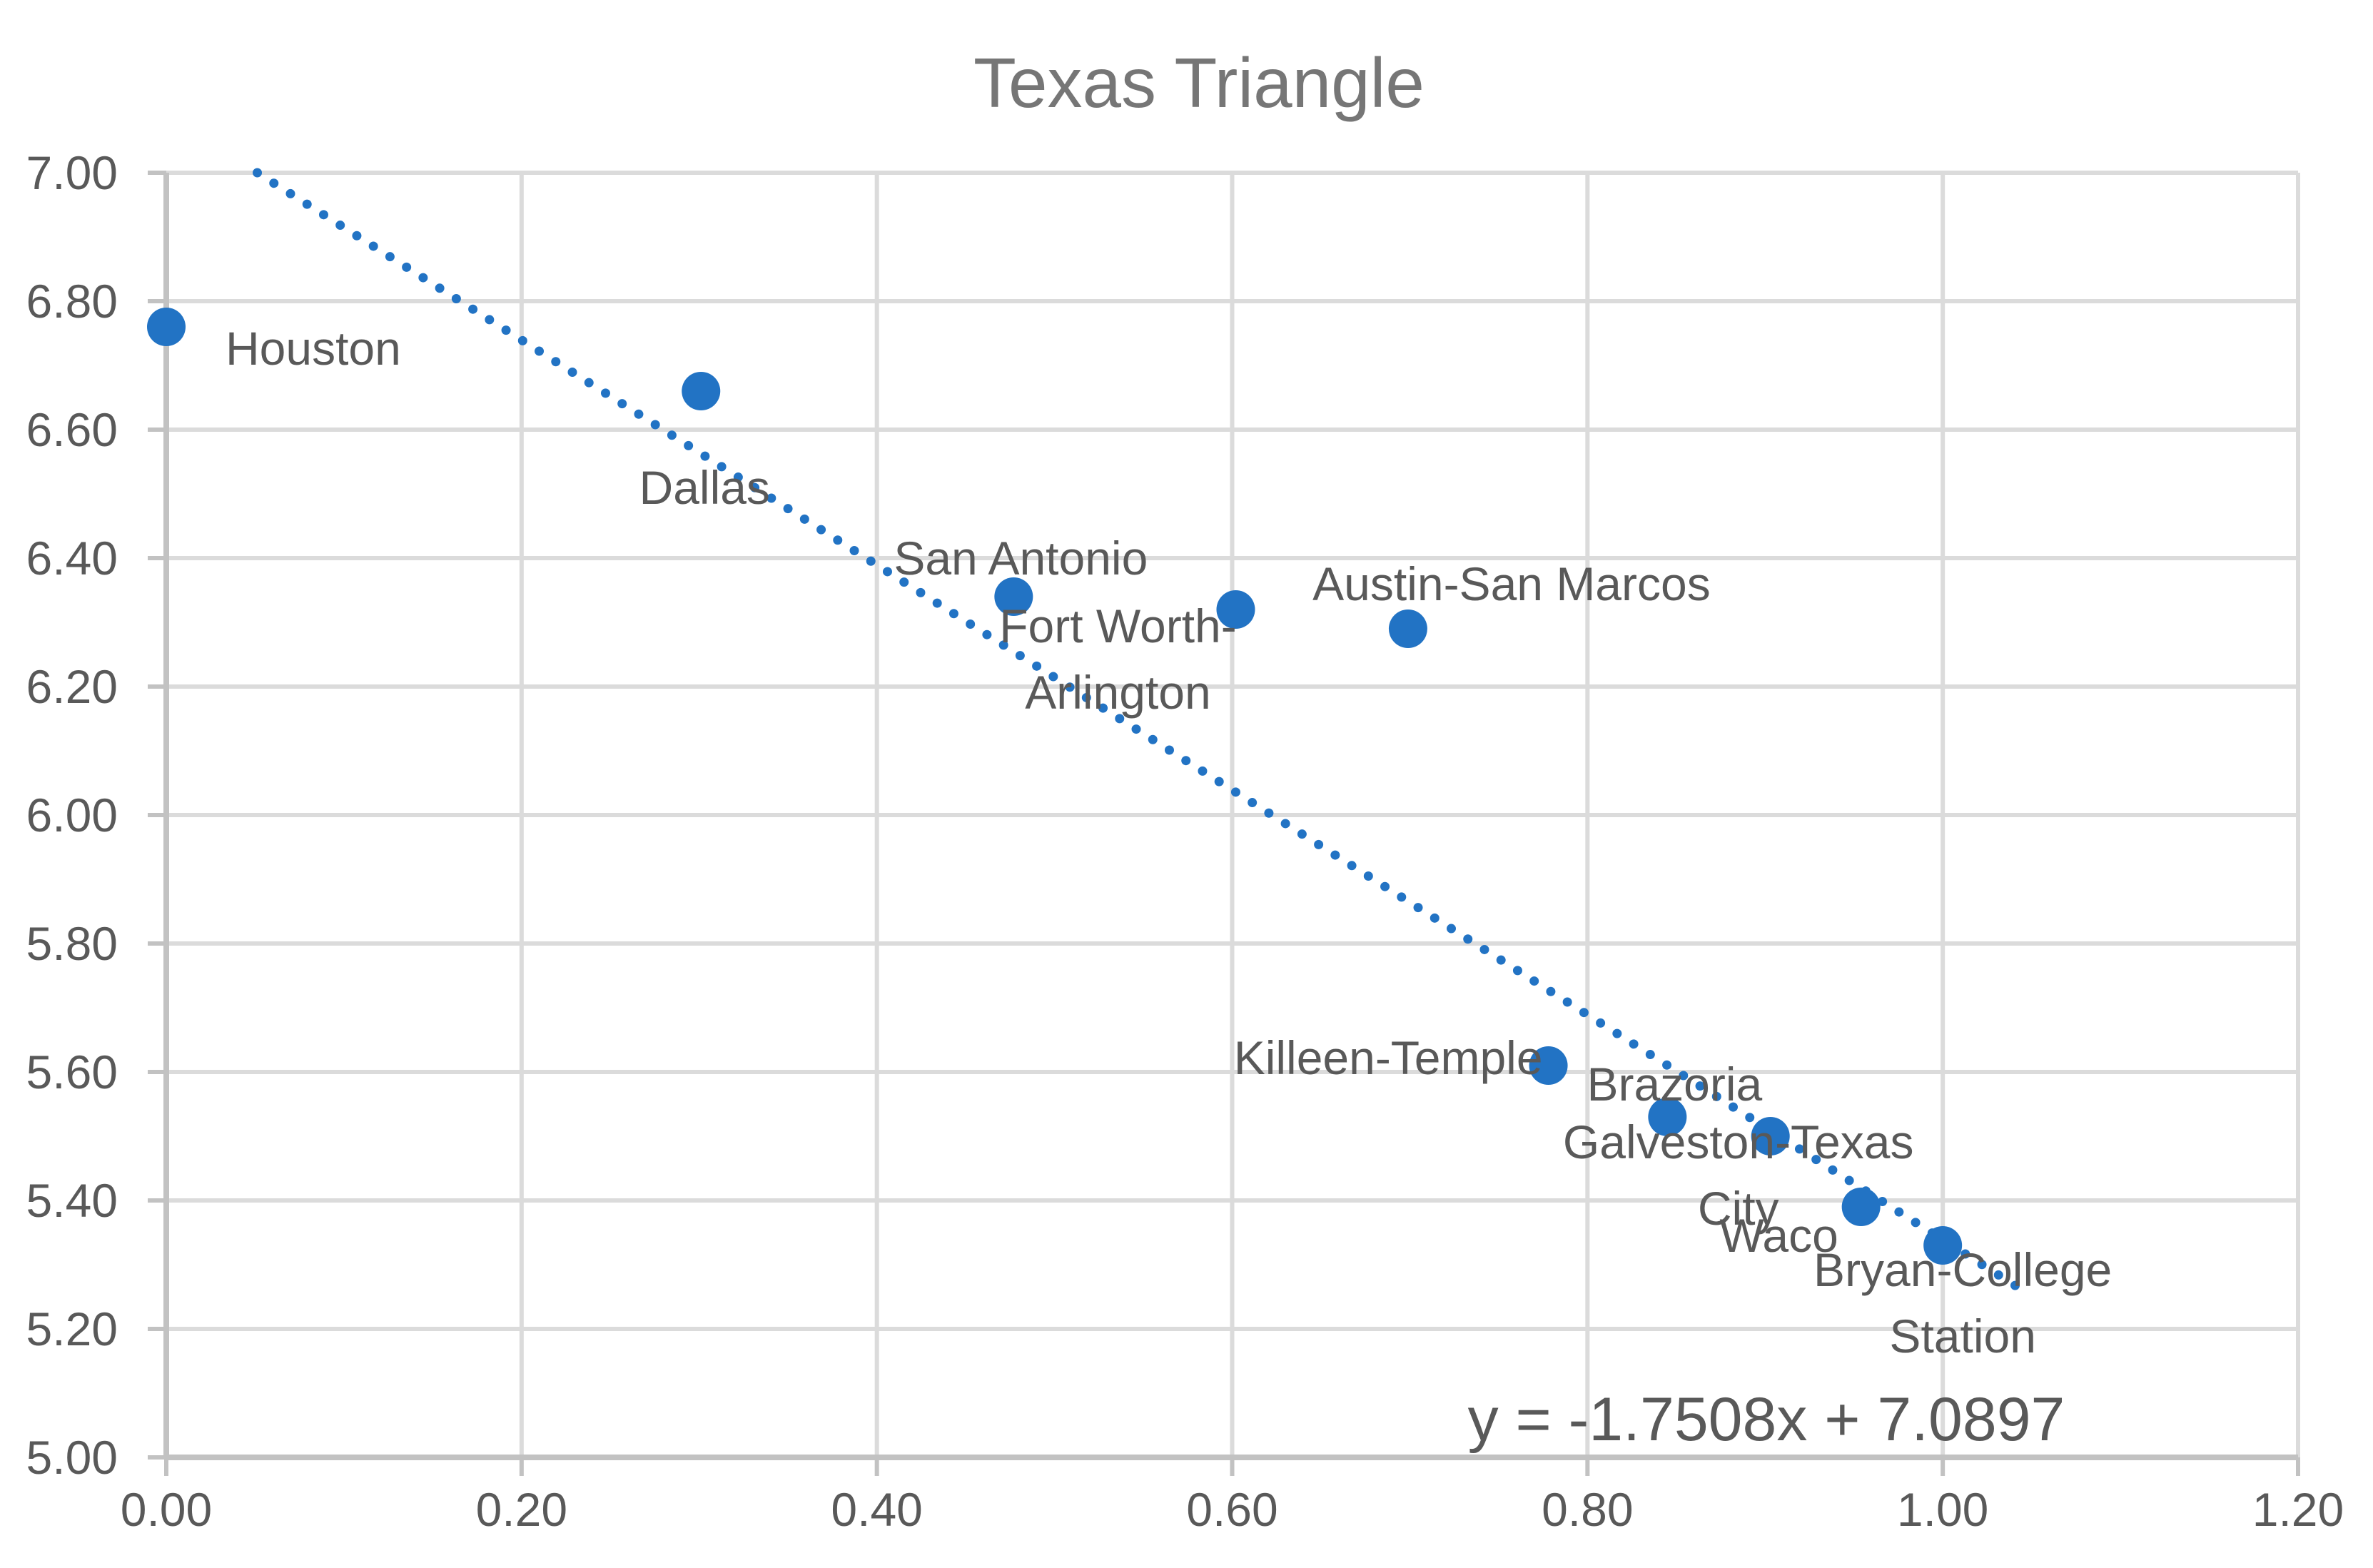 The image size is (2373, 1568). Describe the element at coordinates (1943, 1509) in the screenshot. I see `x-tick-label: 1.00` at that location.